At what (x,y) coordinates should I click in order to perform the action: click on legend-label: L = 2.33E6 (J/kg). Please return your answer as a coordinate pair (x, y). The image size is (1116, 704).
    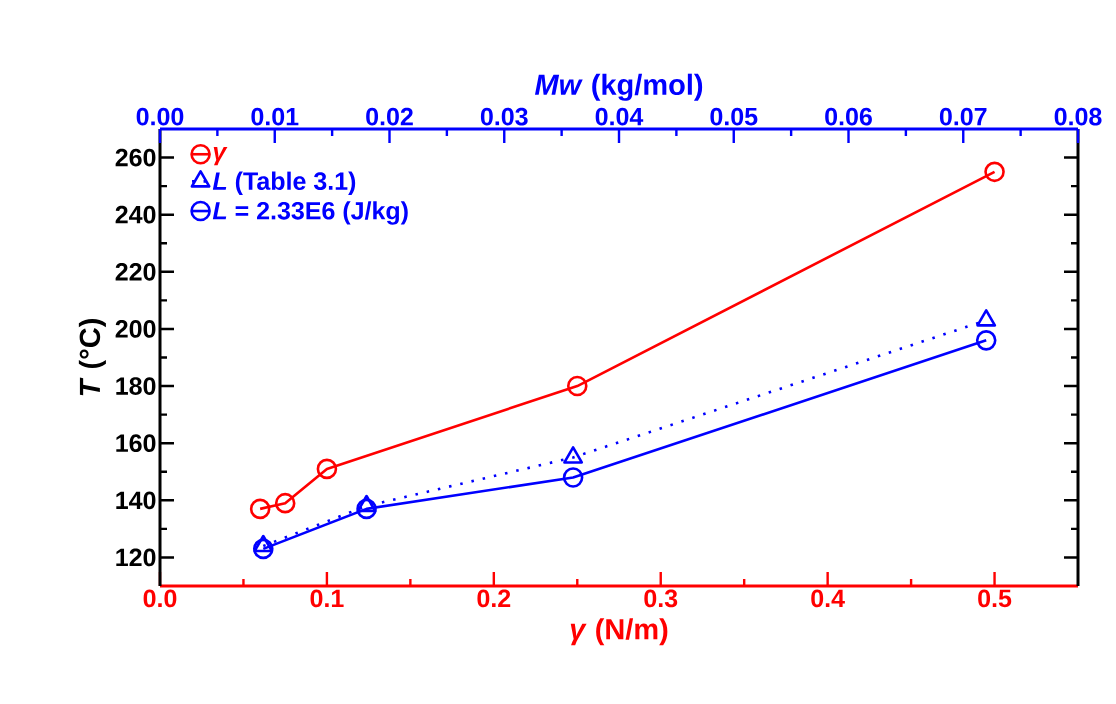
    Looking at the image, I should click on (310, 213).